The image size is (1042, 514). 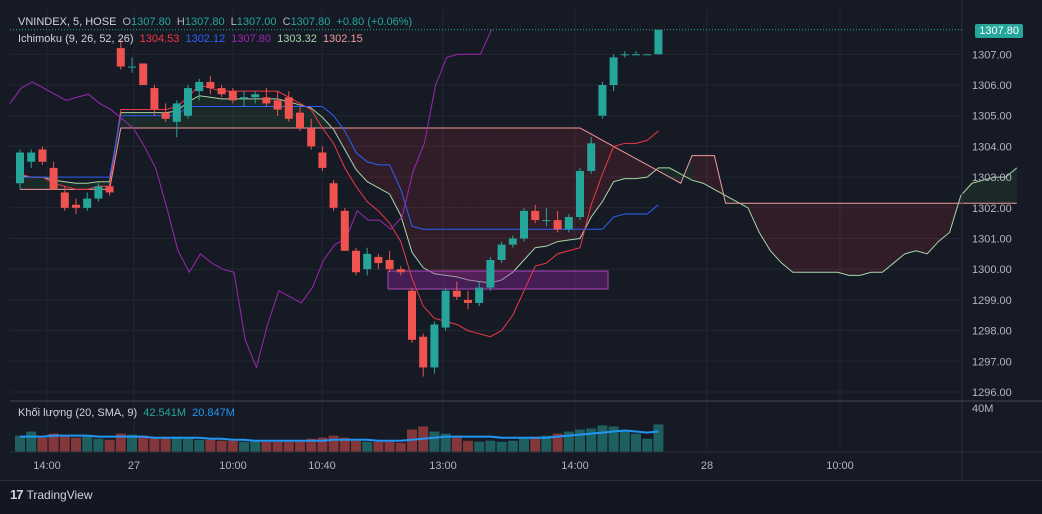 What do you see at coordinates (78, 413) in the screenshot?
I see `volume-label: Khối lượng (20, SMA, 9)` at bounding box center [78, 413].